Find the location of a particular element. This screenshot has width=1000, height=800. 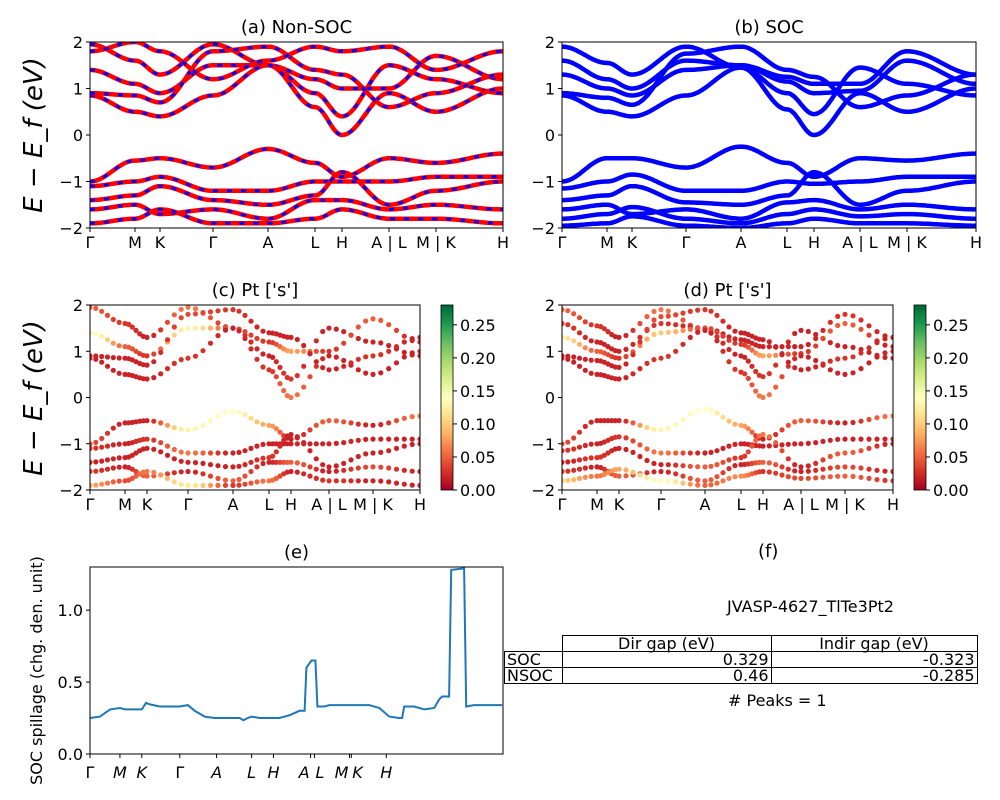

y-tick-label: 1 is located at coordinates (550, 351).